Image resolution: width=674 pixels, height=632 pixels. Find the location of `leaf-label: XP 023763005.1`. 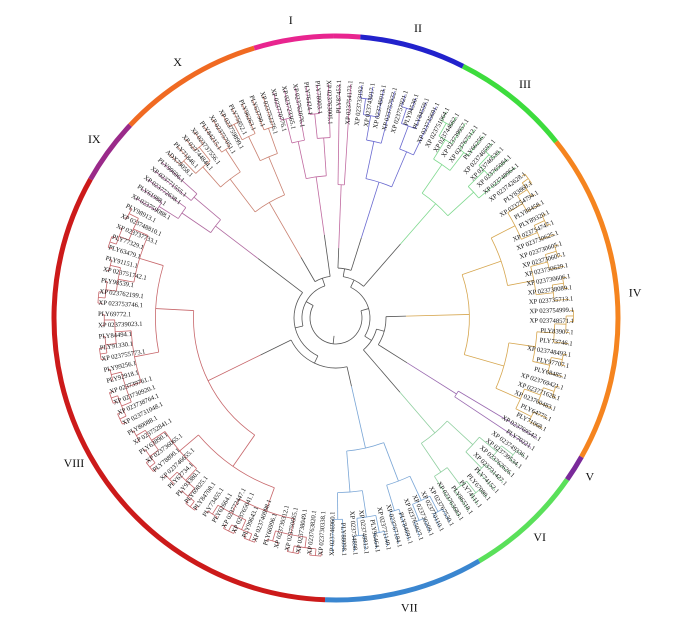

leaf-label: XP 023763005.1 is located at coordinates (329, 102).